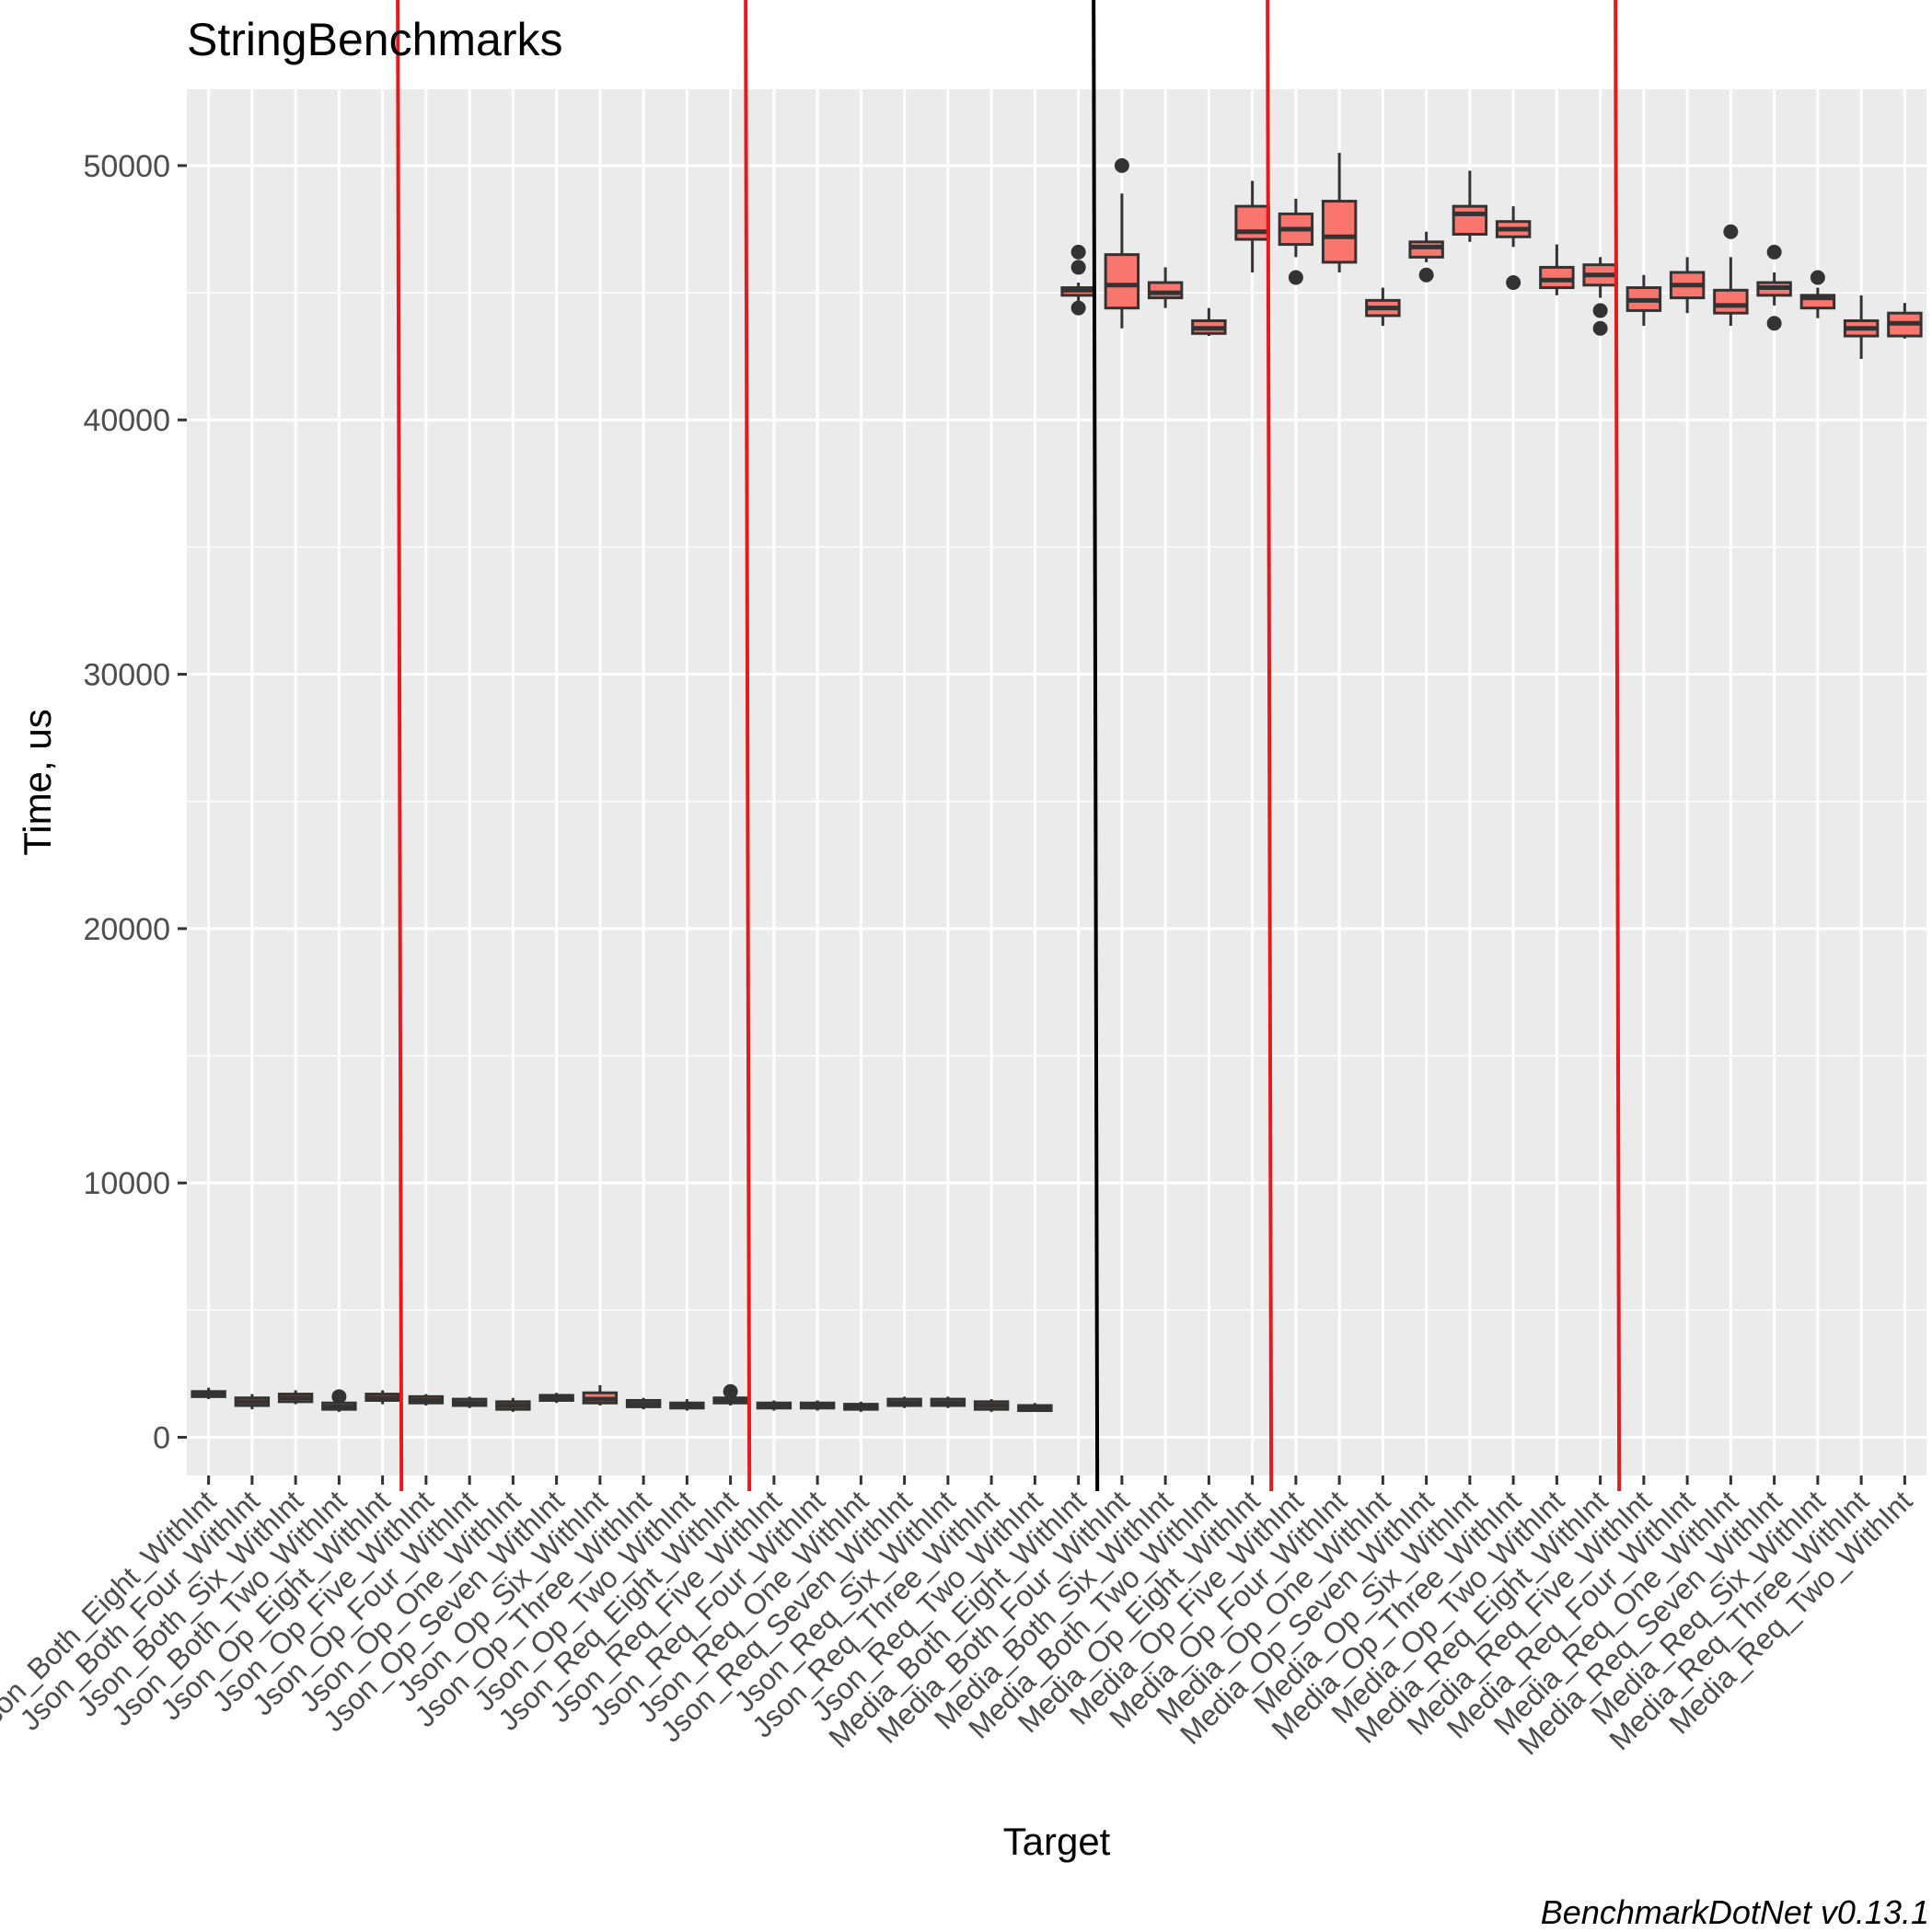 The width and height of the screenshot is (1932, 1932). I want to click on box-Json_Req_Six_WithInt, so click(948, 1402).